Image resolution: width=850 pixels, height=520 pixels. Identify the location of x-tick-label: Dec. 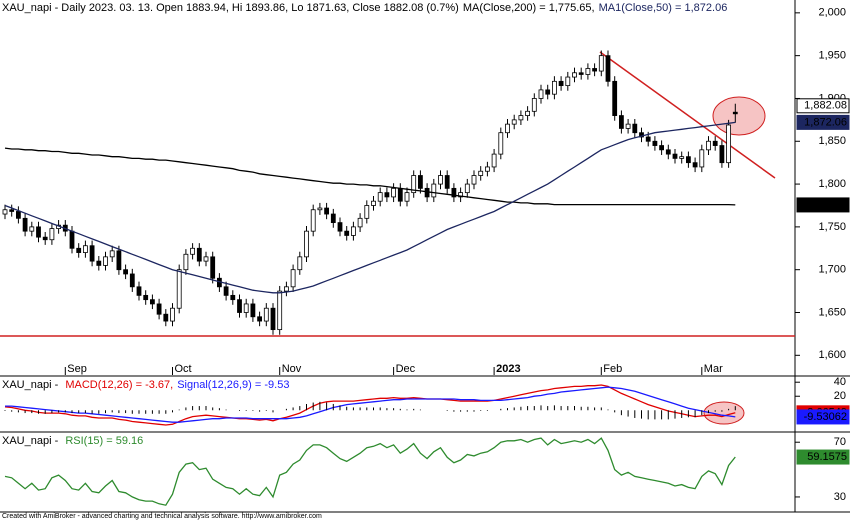
(406, 369).